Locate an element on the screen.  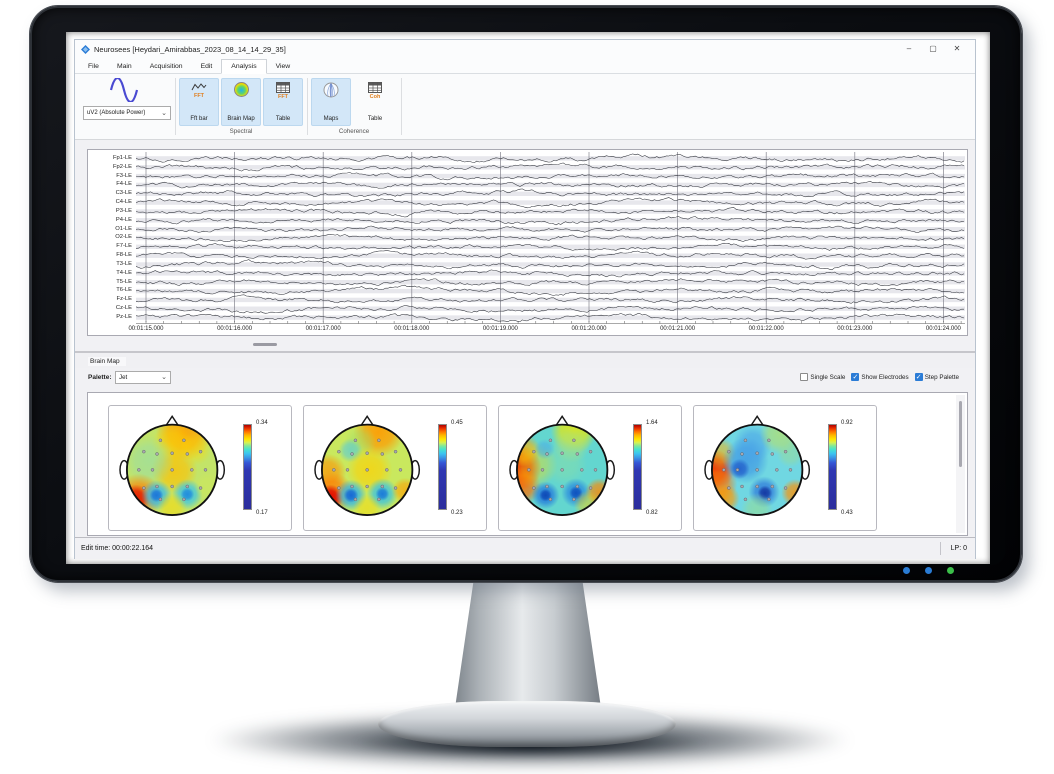
colorbar-min: 0.17 is located at coordinates (262, 513).